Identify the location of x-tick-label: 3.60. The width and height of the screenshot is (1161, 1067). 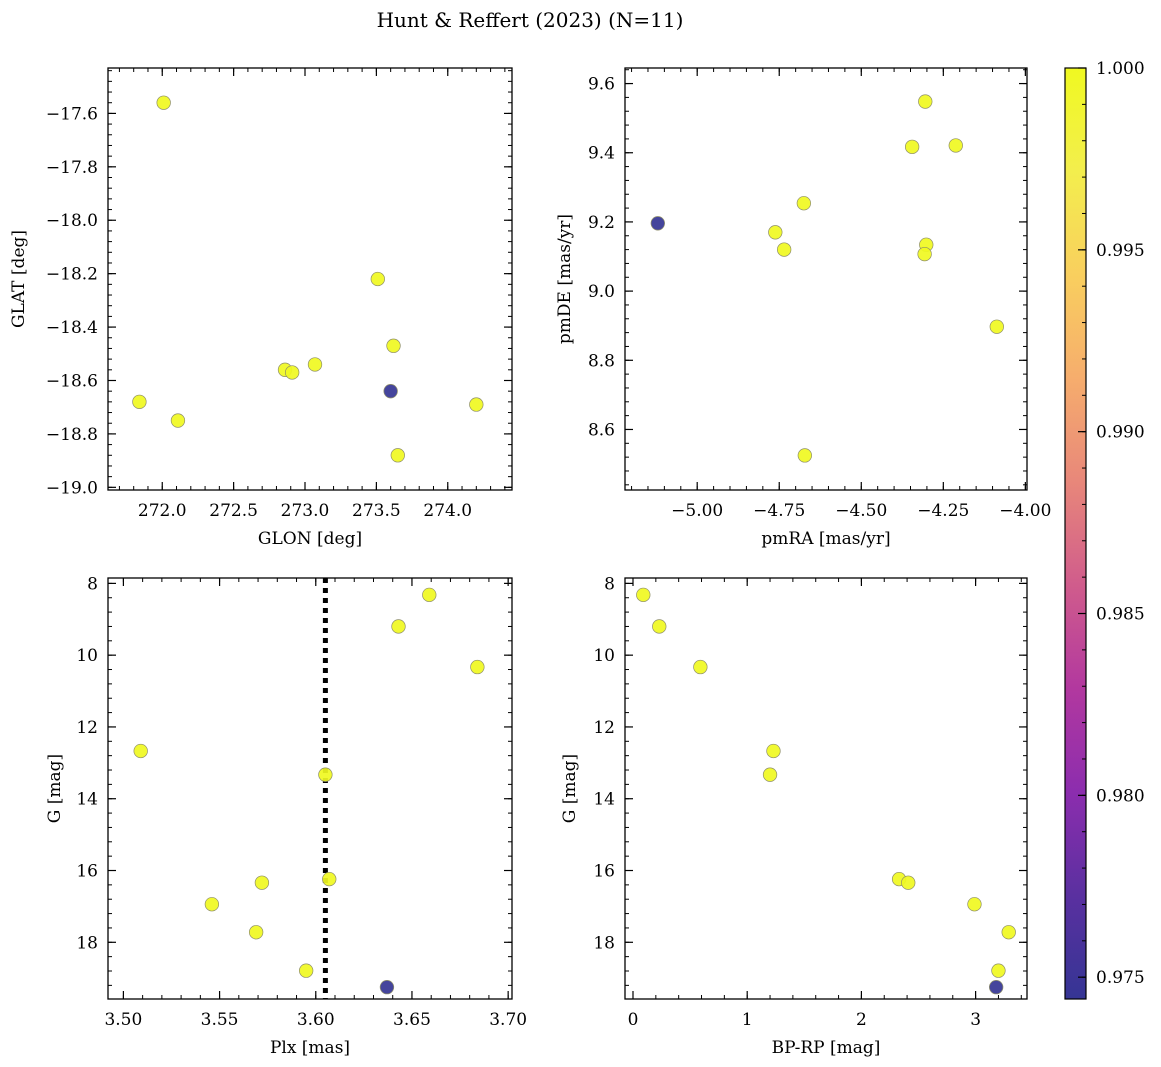
(316, 1020).